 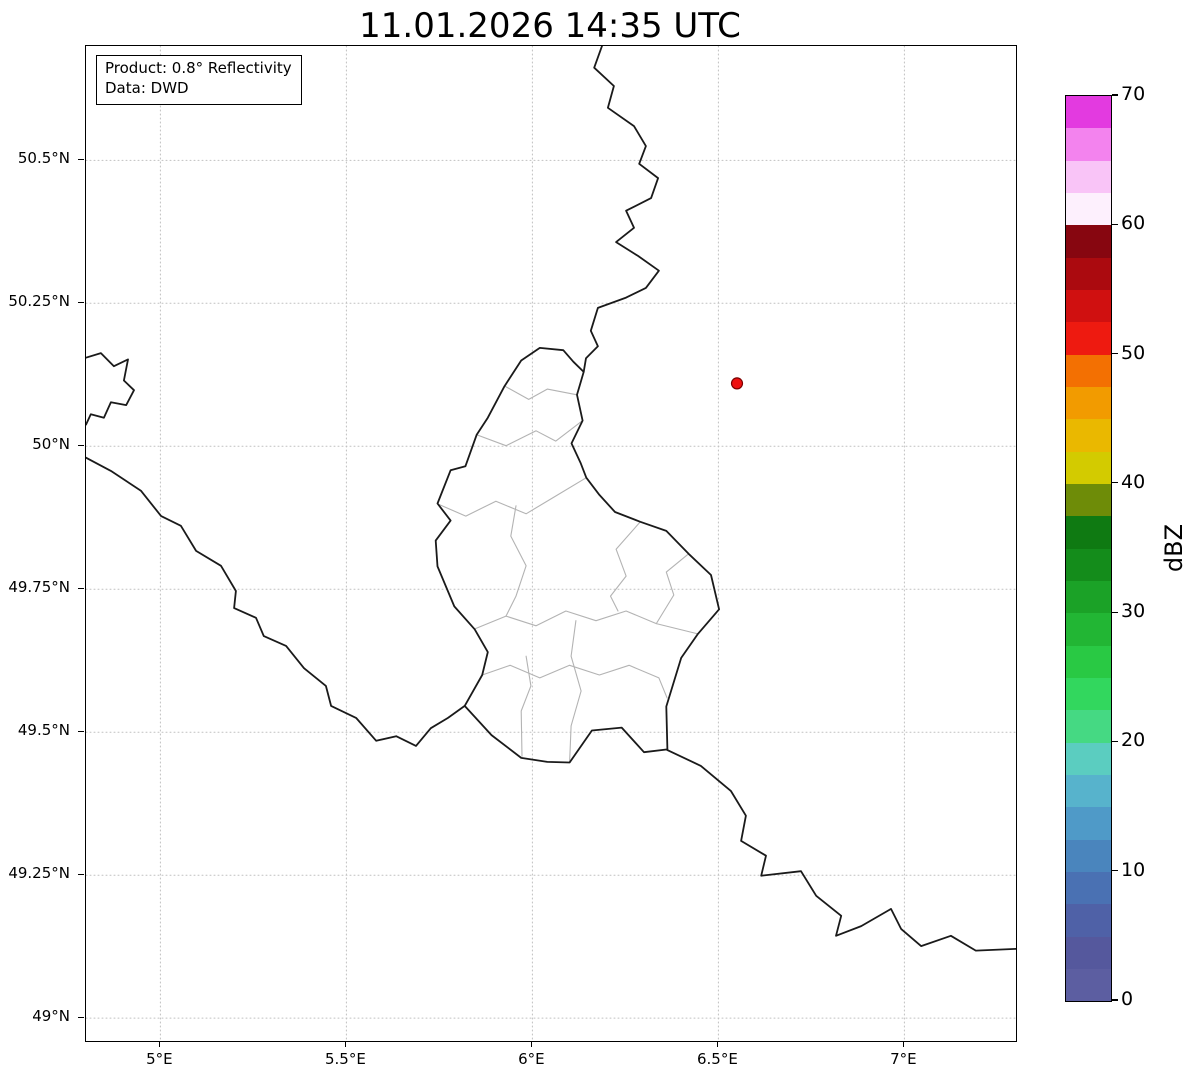 What do you see at coordinates (717, 1059) in the screenshot?
I see `x-tick-label: 6.5°E` at bounding box center [717, 1059].